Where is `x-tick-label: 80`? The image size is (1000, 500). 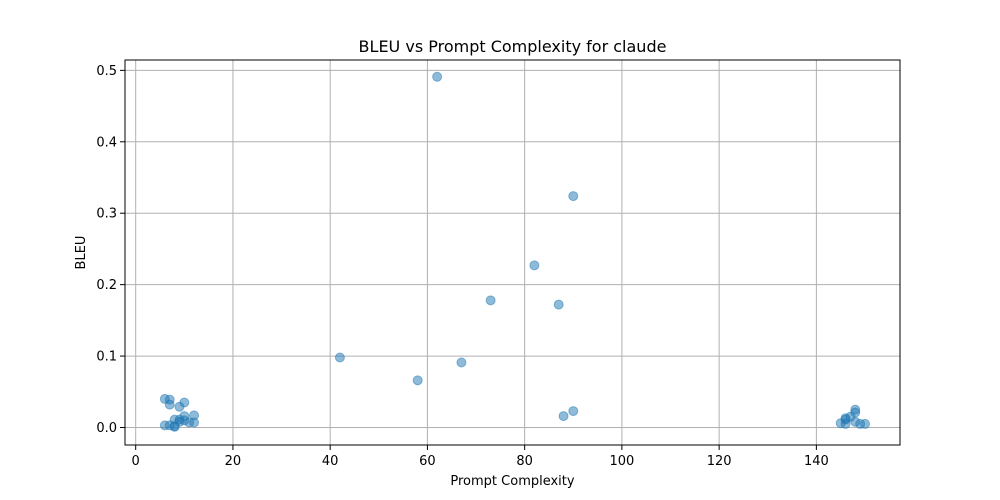 x-tick-label: 80 is located at coordinates (524, 461).